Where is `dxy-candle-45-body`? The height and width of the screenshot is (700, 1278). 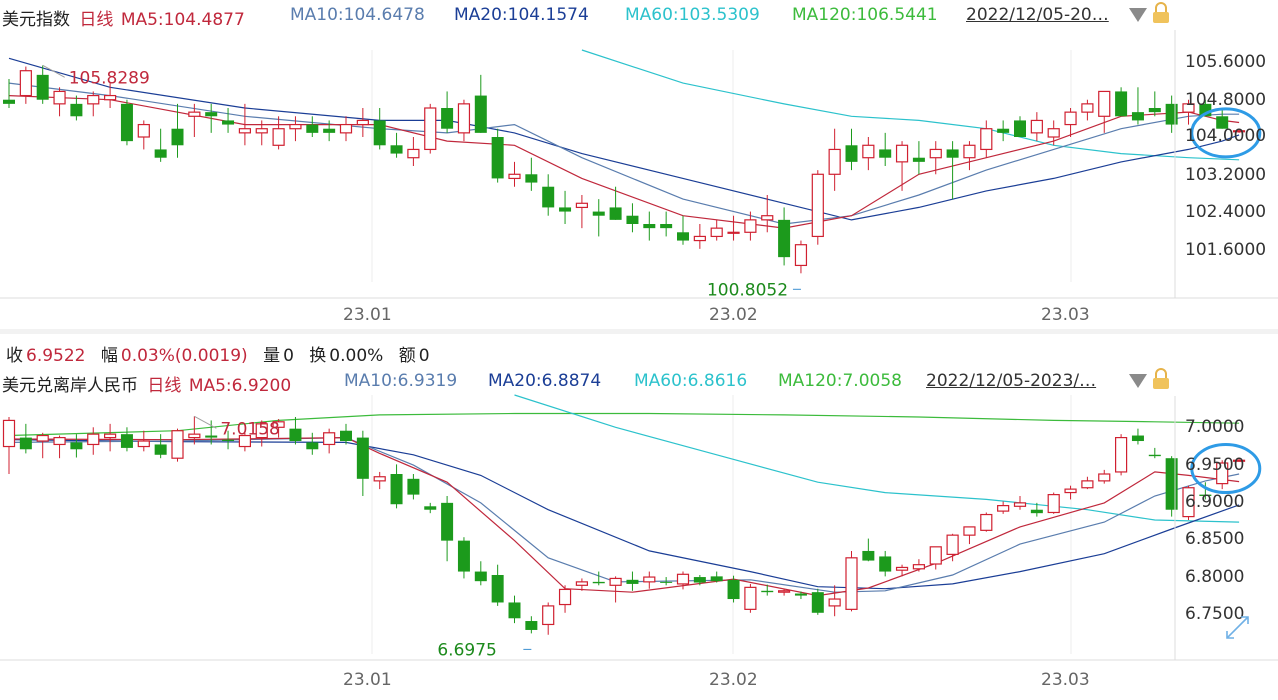 dxy-candle-45-body is located at coordinates (767, 218).